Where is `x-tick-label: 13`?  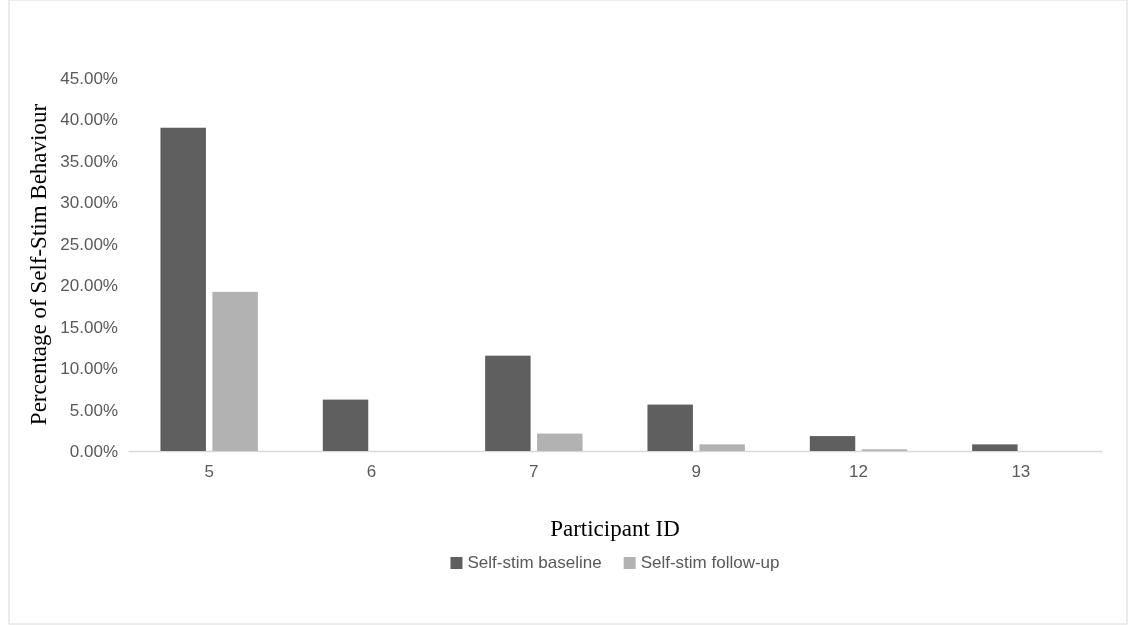
x-tick-label: 13 is located at coordinates (1021, 472).